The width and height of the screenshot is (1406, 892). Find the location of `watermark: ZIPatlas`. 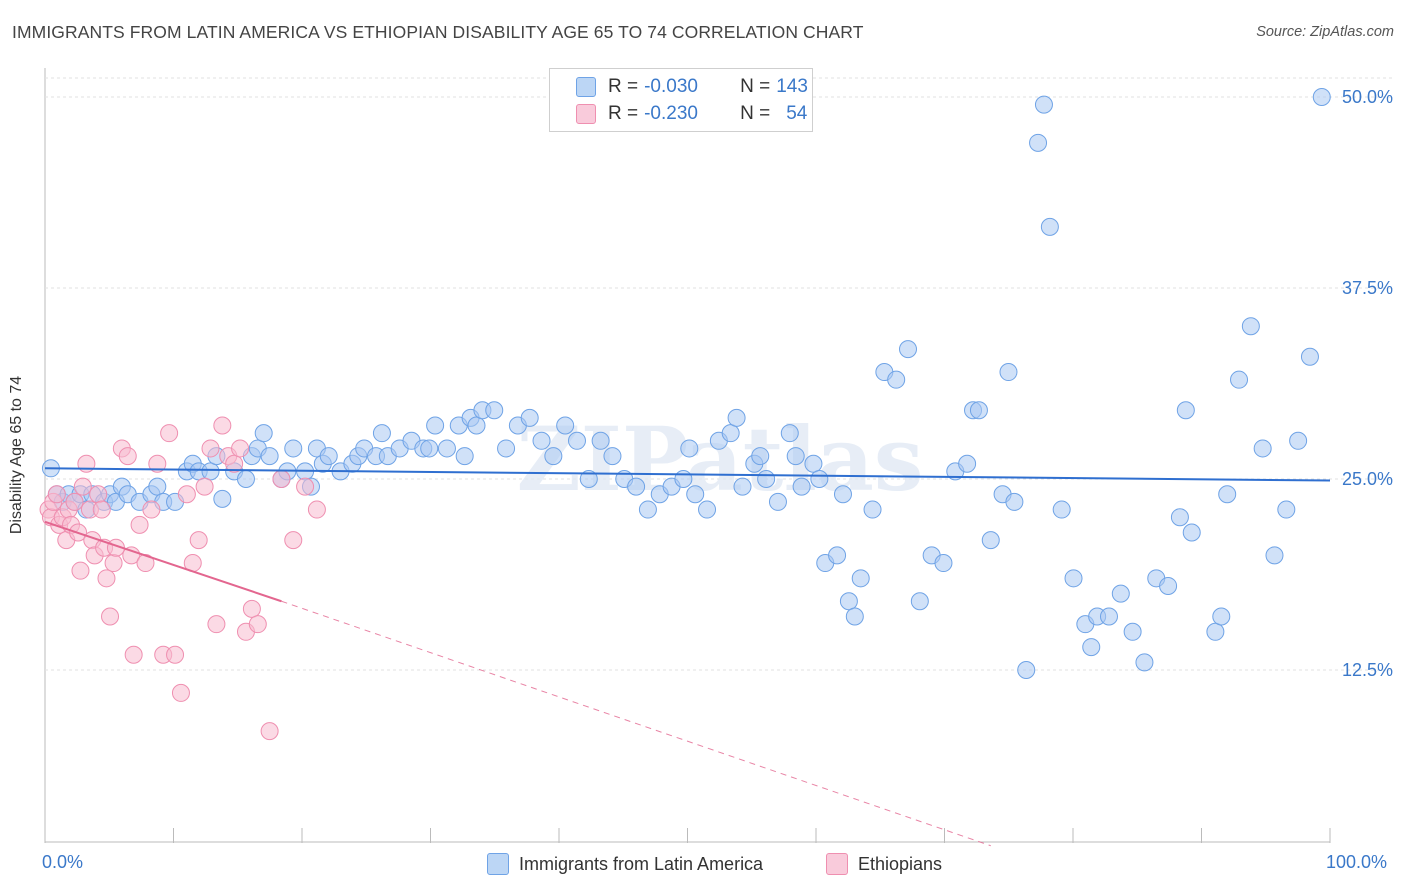

watermark: ZIPatlas is located at coordinates (720, 459).